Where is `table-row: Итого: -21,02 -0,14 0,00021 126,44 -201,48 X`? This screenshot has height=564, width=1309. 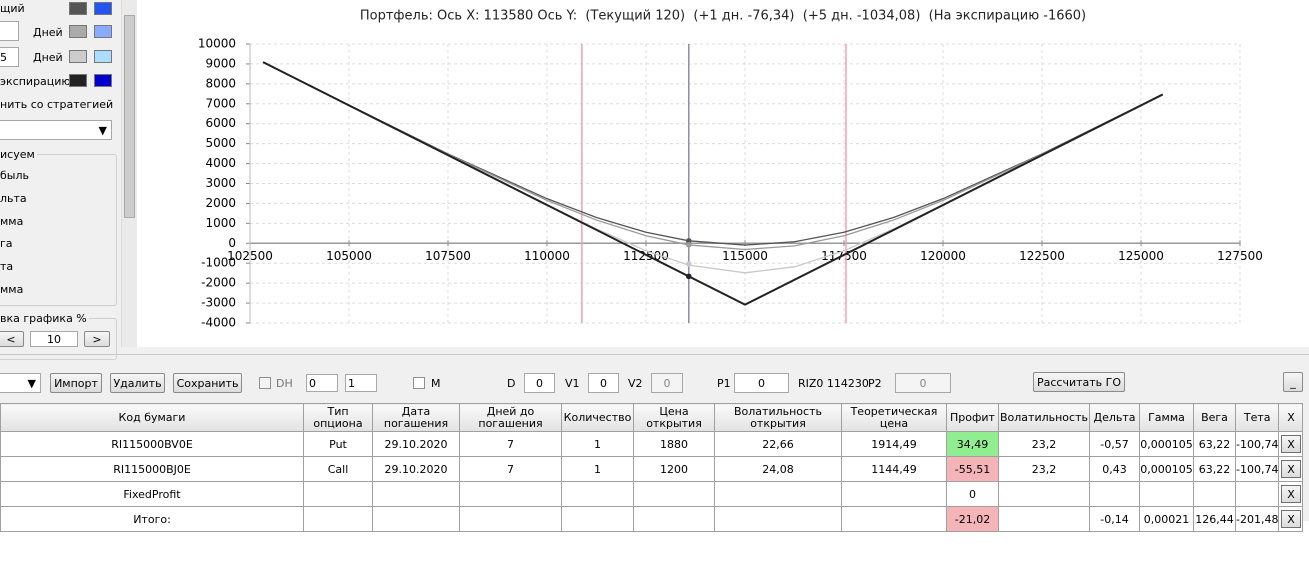 table-row: Итого: -21,02 -0,14 0,00021 126,44 -201,48 X is located at coordinates (652, 519).